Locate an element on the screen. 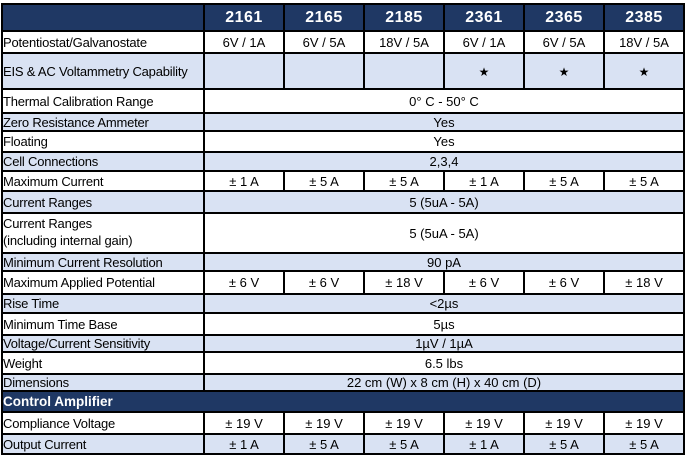 This screenshot has height=455, width=688. value-output-current-2385: ± 5 A is located at coordinates (644, 444).